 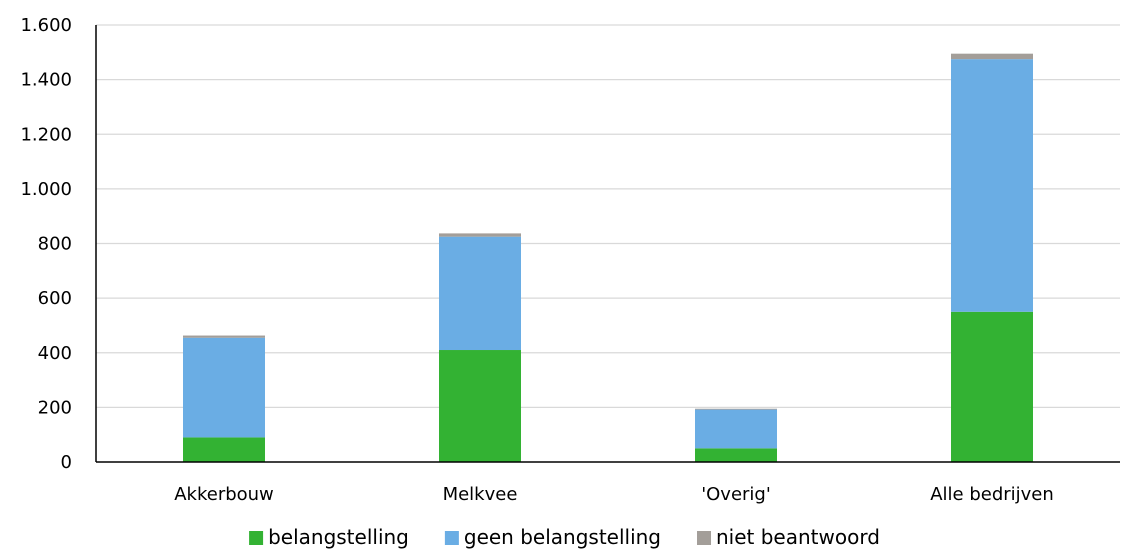 I want to click on y-axis-tick-labels: 0 200 400 600 800 1.000 1.200 1.400 1.600, so click(x=46, y=244).